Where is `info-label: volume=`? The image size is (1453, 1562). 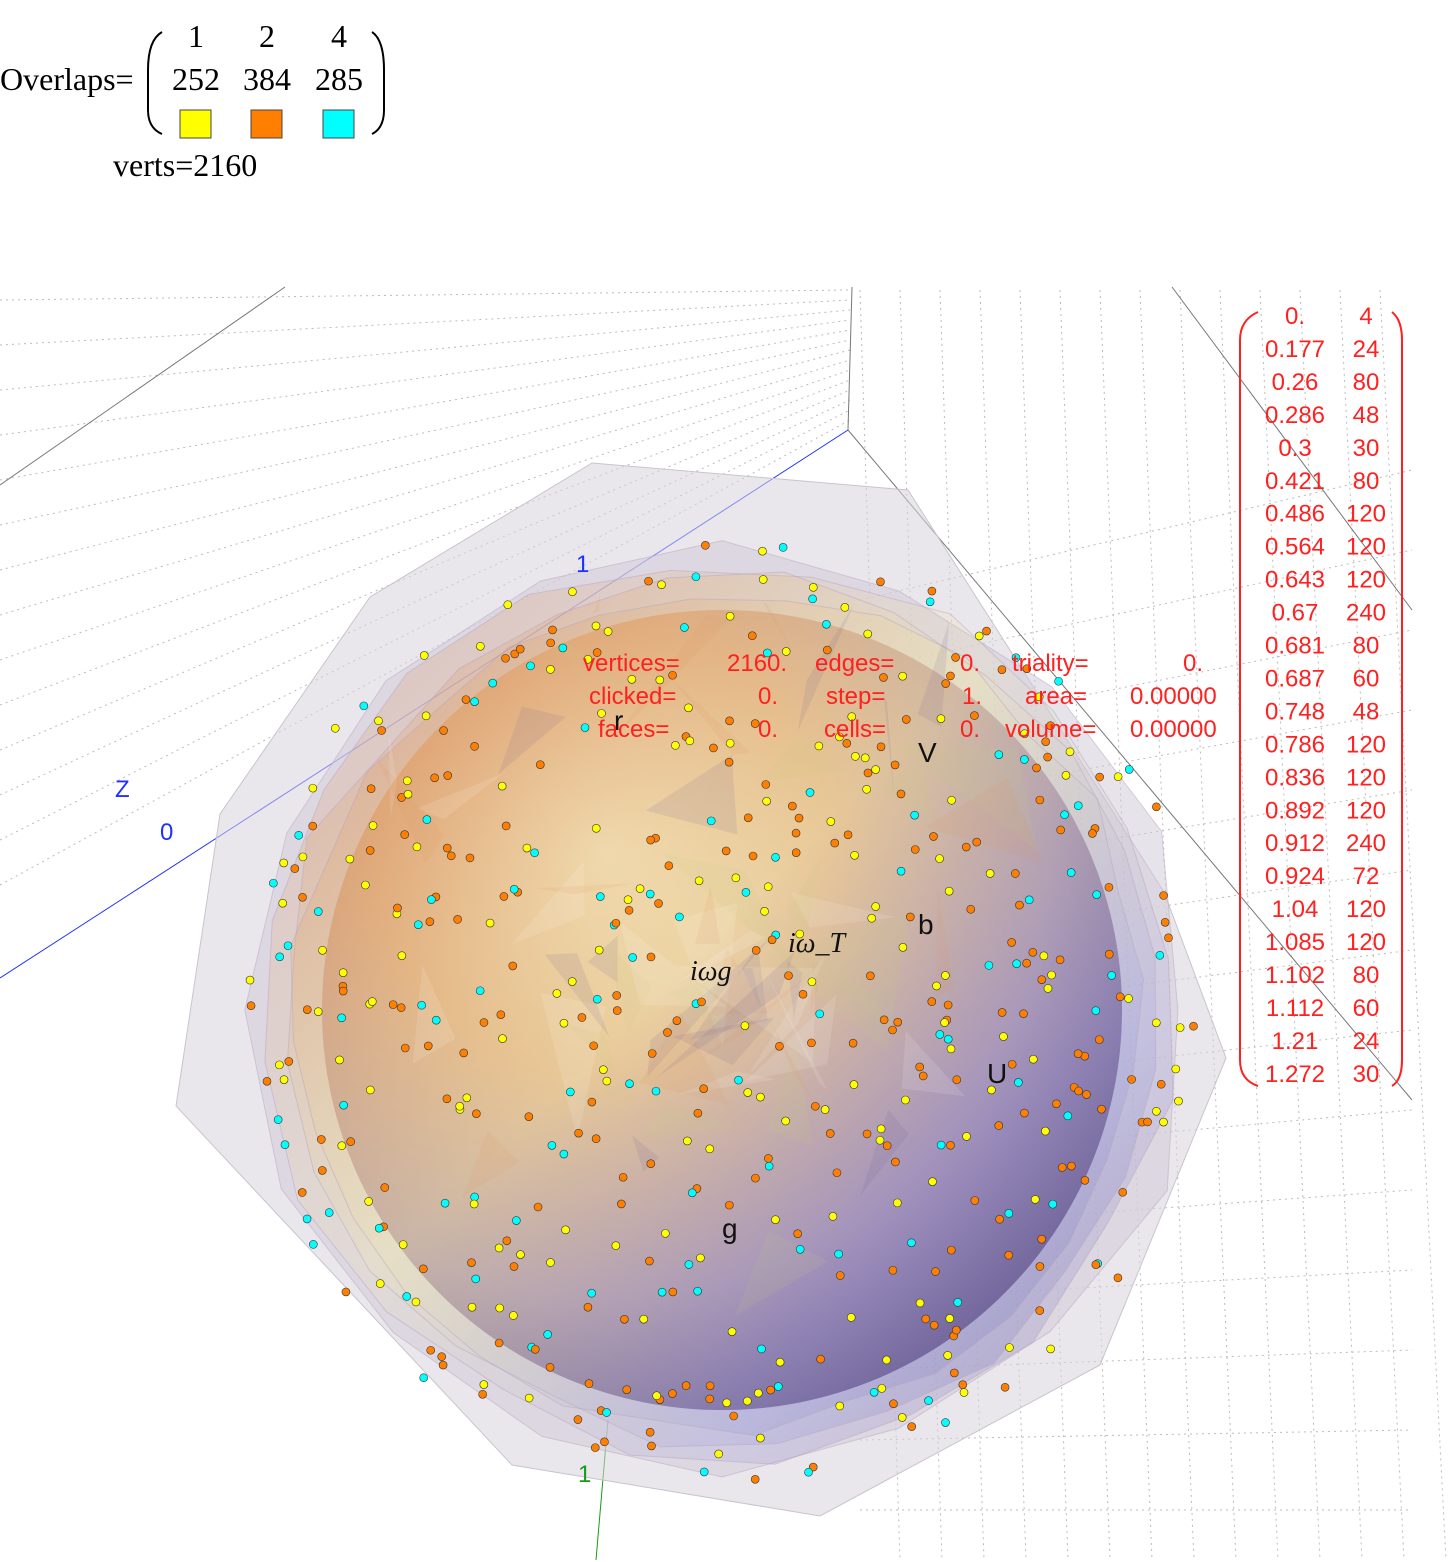 info-label: volume= is located at coordinates (1050, 729).